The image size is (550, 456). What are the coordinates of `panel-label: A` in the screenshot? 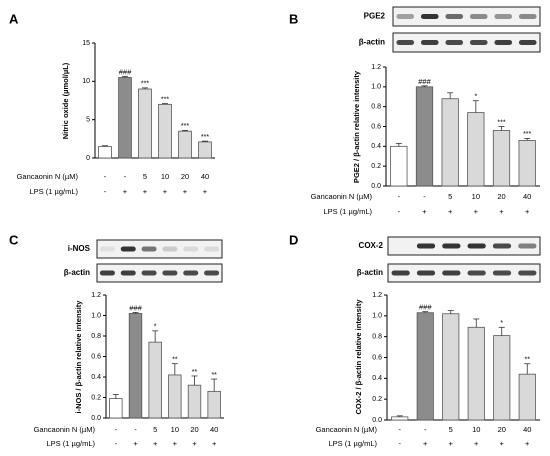 It's located at (14, 18).